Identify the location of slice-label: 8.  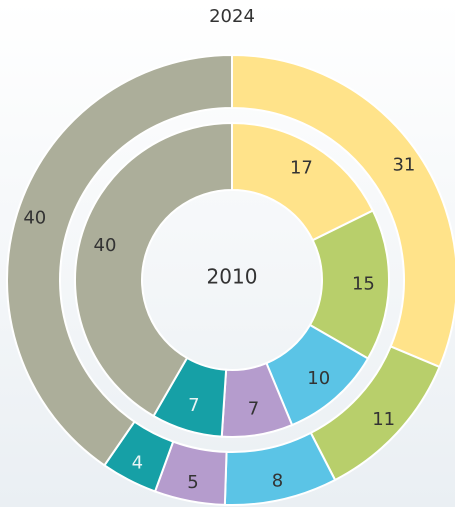
(277, 480).